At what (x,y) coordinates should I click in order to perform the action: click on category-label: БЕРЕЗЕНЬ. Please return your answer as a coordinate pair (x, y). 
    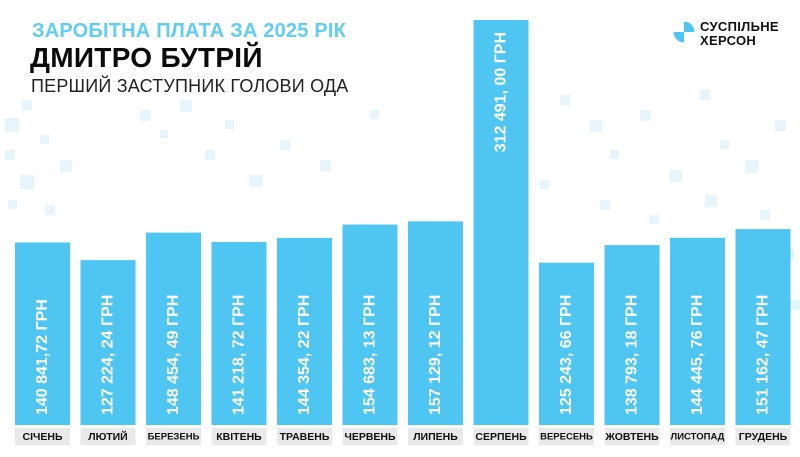
    Looking at the image, I should click on (174, 437).